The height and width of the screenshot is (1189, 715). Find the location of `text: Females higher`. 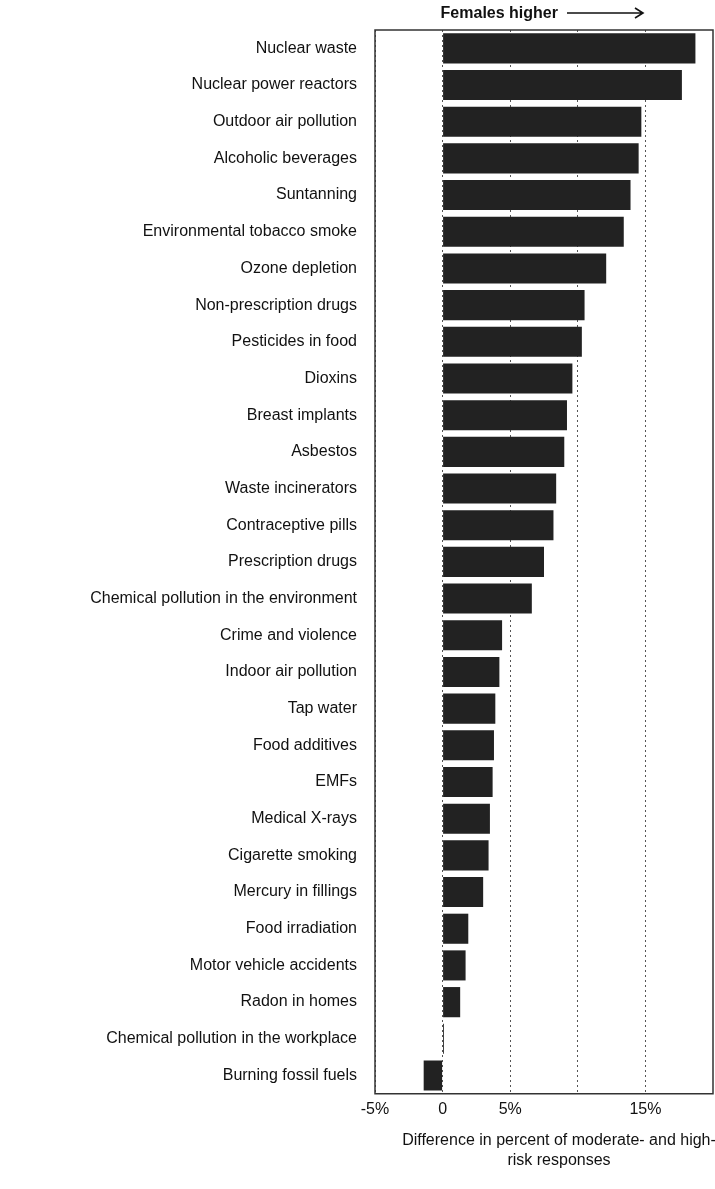

text: Females higher is located at coordinates (499, 13).